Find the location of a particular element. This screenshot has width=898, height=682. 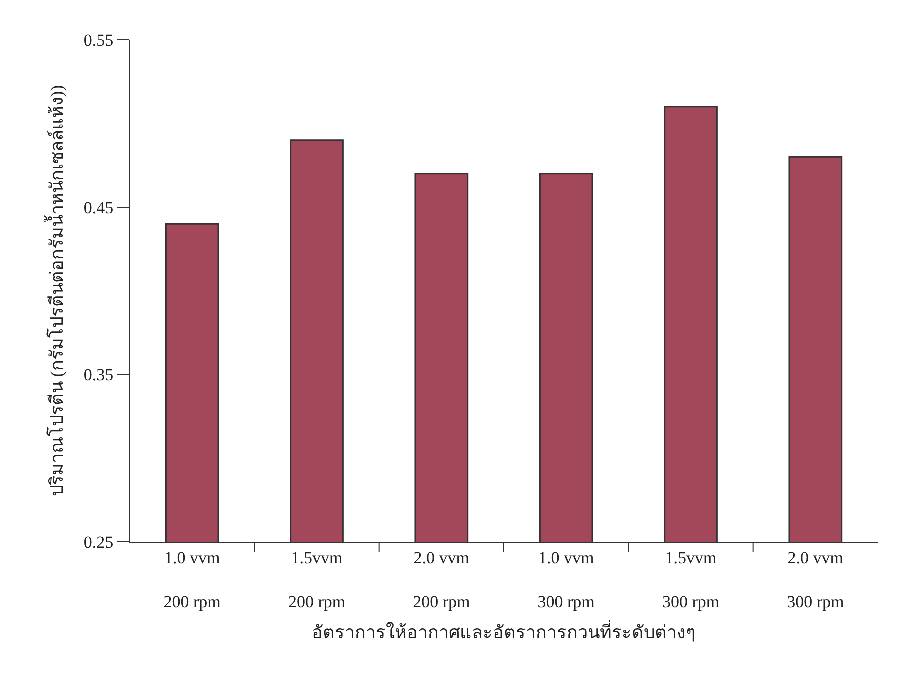

category-label: 2.0 vvm 200 rpm is located at coordinates (441, 580).